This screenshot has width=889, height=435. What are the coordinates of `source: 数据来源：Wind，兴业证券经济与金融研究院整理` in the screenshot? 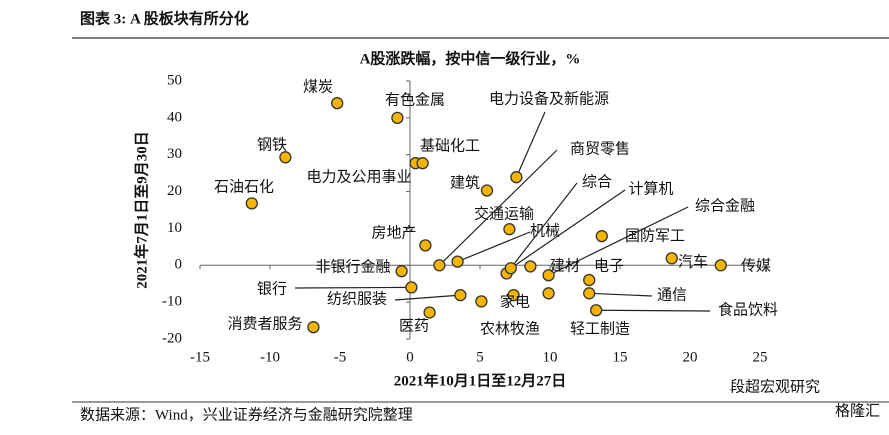 It's located at (246, 414).